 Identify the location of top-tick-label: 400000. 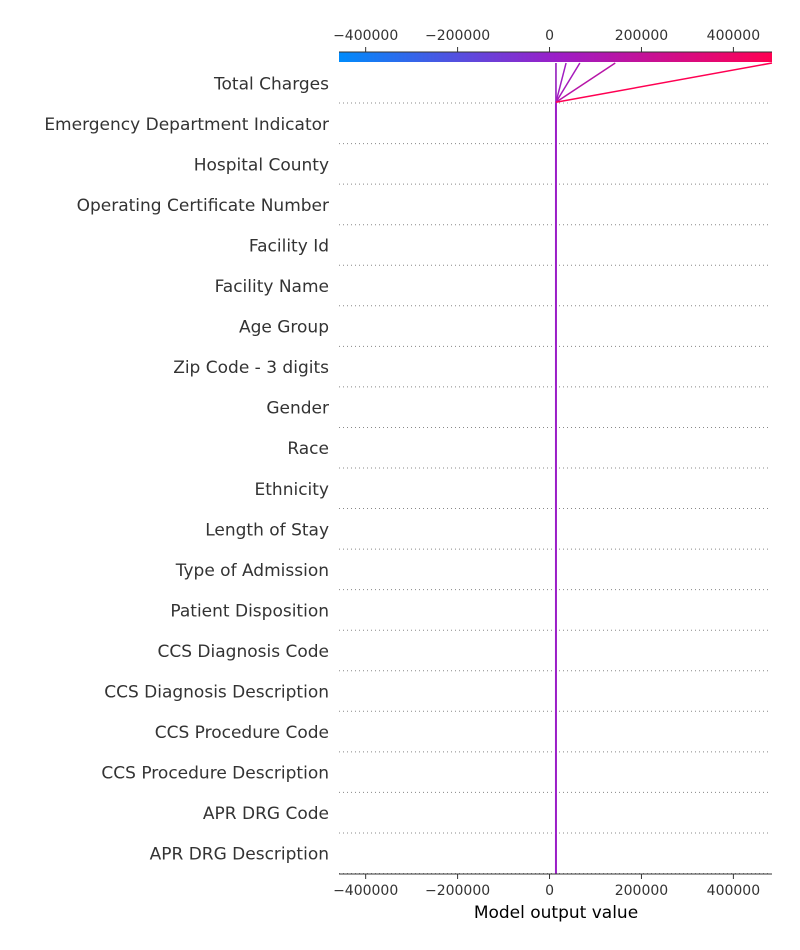
(733, 36).